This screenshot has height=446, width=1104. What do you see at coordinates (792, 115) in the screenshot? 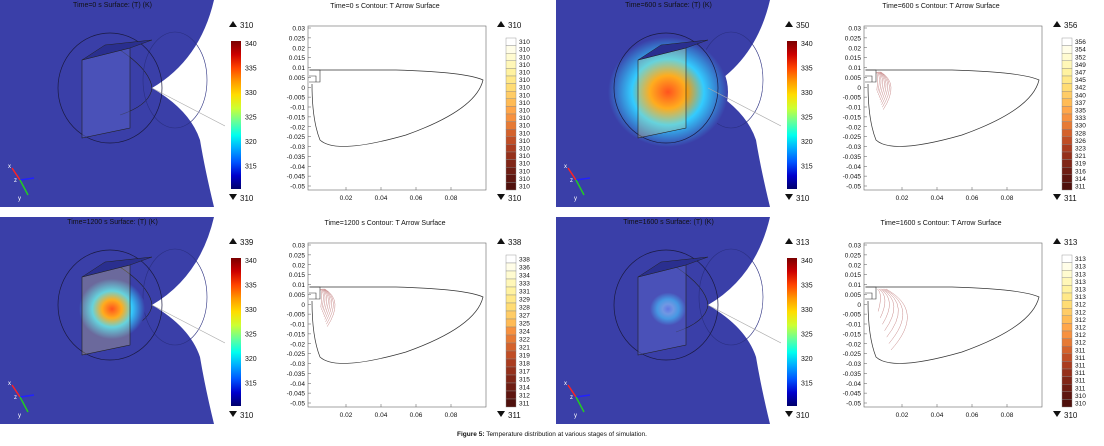
I see `colorbar-gradient` at bounding box center [792, 115].